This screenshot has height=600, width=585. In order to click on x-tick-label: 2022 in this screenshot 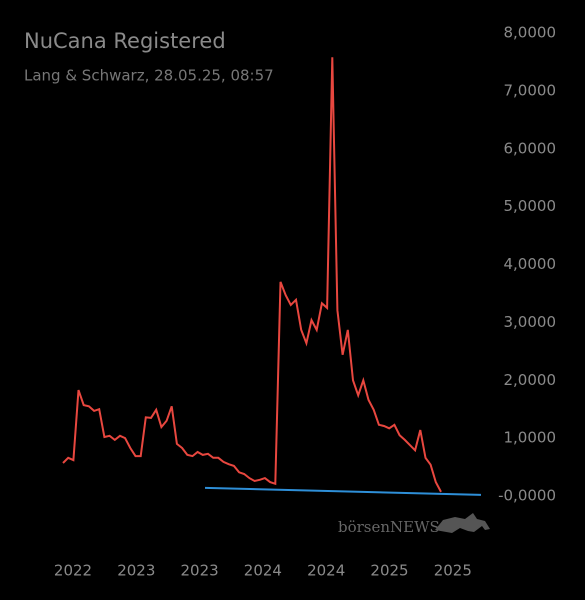, I will do `click(73, 571)`.